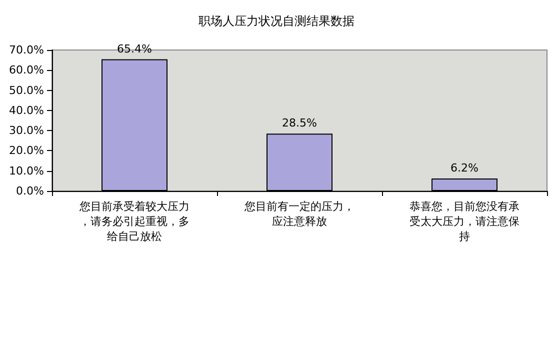  I want to click on x-tick-label: 恭喜您，目前您没有承受太大压力，请注意保持, so click(465, 221).